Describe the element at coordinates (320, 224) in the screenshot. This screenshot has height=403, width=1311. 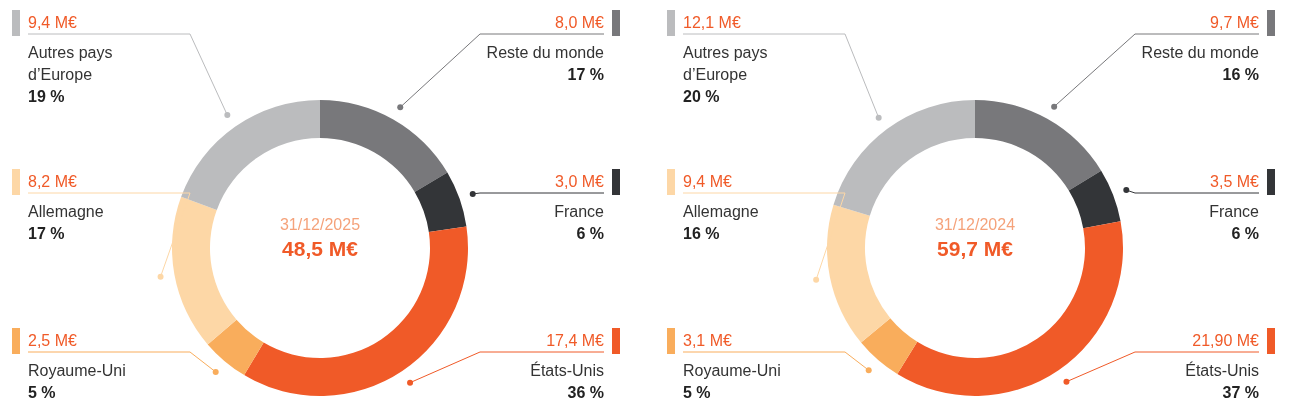
I see `text: 31/12/2025` at that location.